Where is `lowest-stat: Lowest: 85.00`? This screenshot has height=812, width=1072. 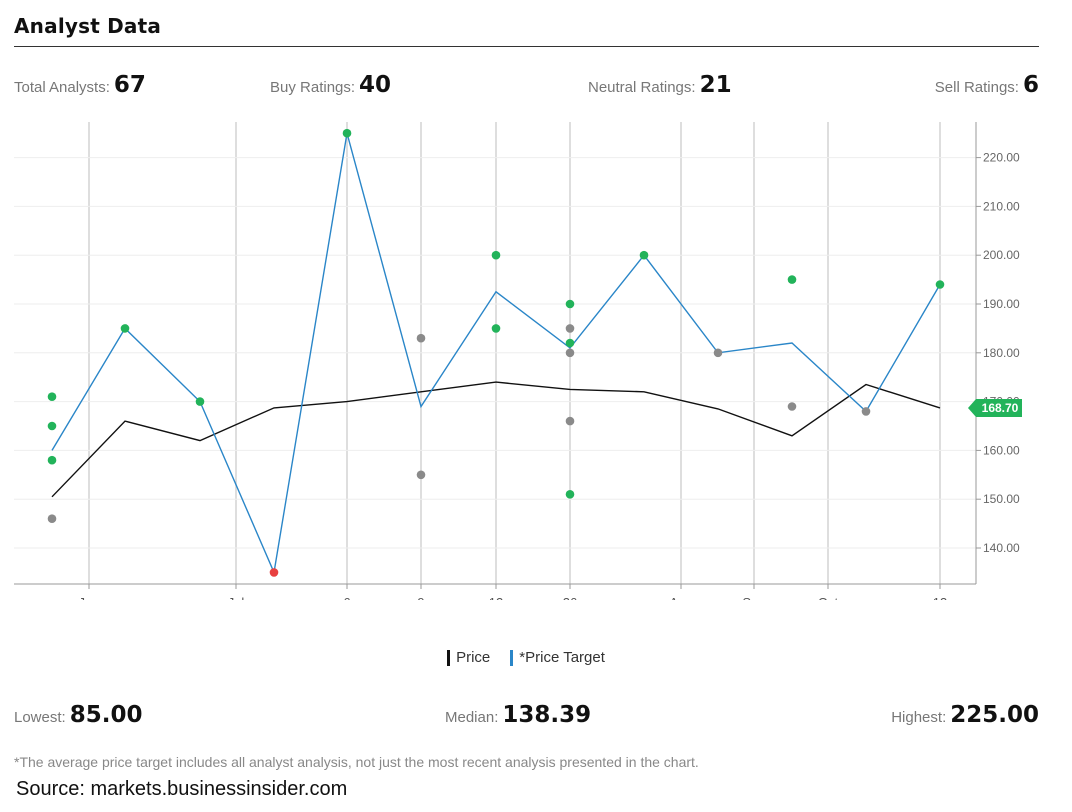
lowest-stat: Lowest: 85.00 is located at coordinates (78, 715).